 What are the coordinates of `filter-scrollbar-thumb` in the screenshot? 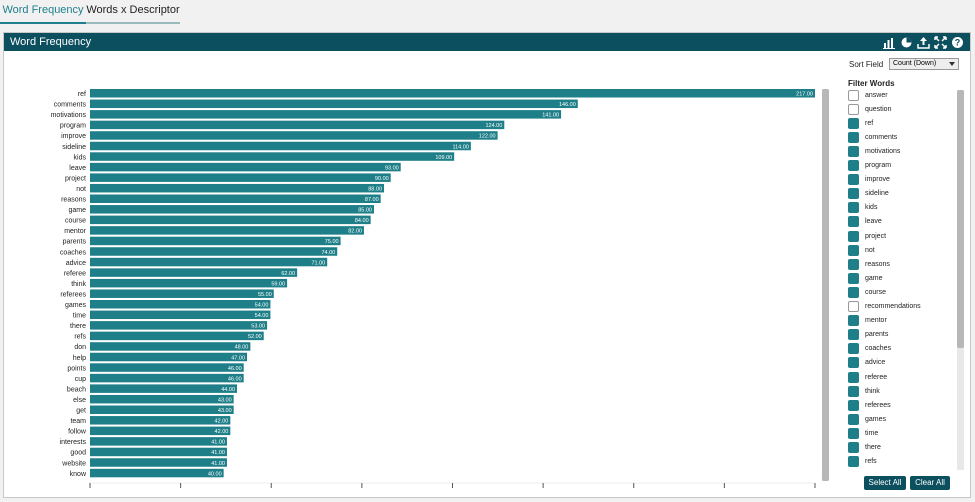 It's located at (960, 219).